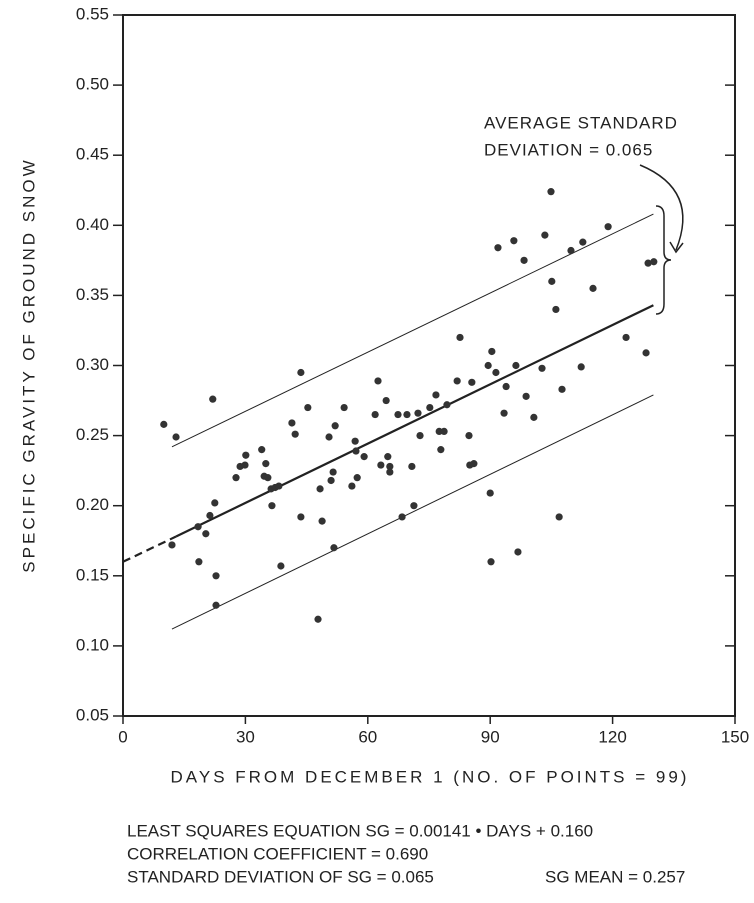 The image size is (754, 903). What do you see at coordinates (122, 736) in the screenshot?
I see `x-tick-label: 0` at bounding box center [122, 736].